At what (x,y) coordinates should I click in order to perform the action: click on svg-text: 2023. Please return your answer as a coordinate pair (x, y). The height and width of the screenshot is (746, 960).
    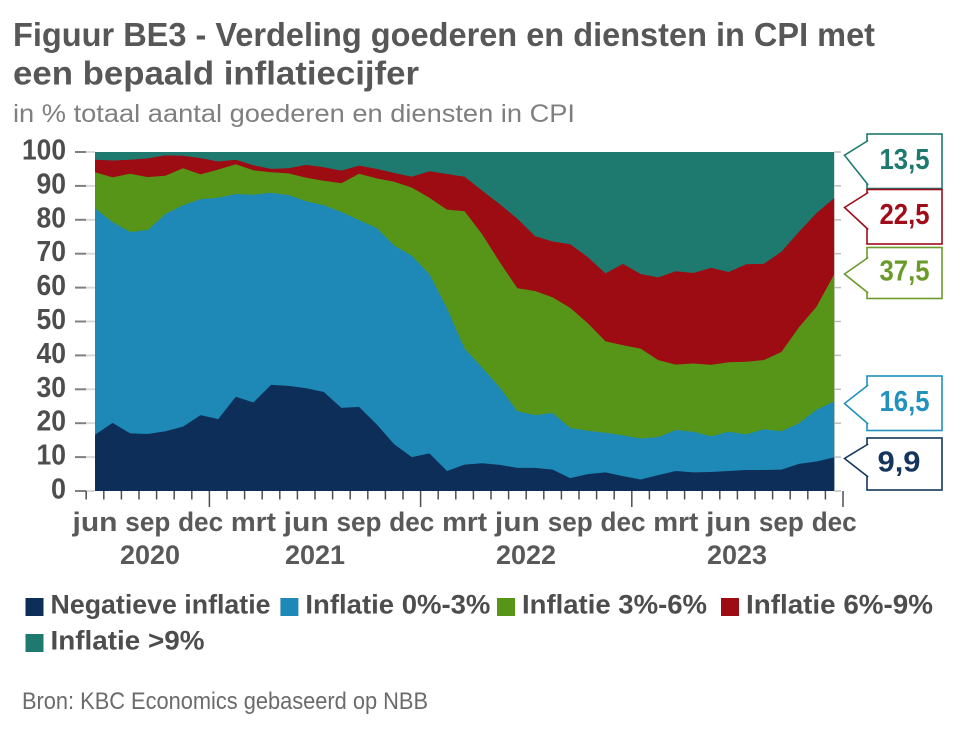
    Looking at the image, I should click on (737, 555).